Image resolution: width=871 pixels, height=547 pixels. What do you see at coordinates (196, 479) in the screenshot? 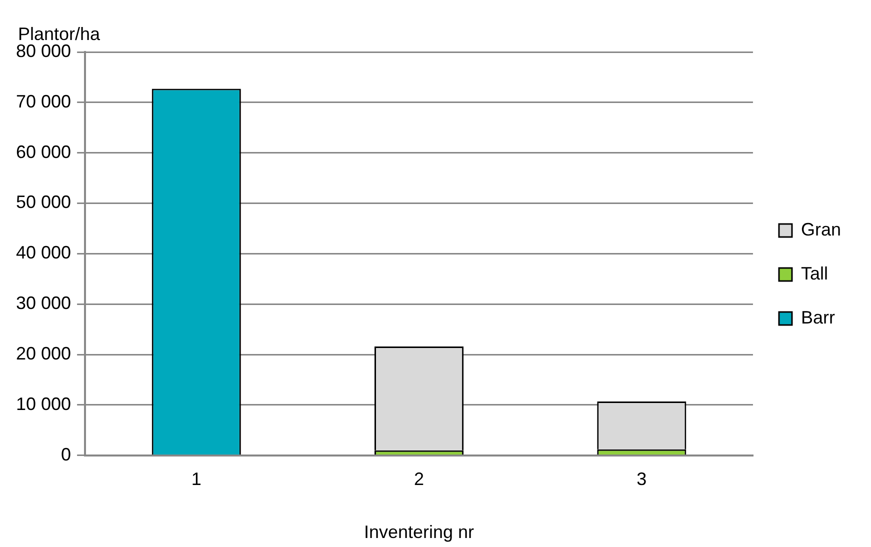
I see `x-tick-label: 1` at bounding box center [196, 479].